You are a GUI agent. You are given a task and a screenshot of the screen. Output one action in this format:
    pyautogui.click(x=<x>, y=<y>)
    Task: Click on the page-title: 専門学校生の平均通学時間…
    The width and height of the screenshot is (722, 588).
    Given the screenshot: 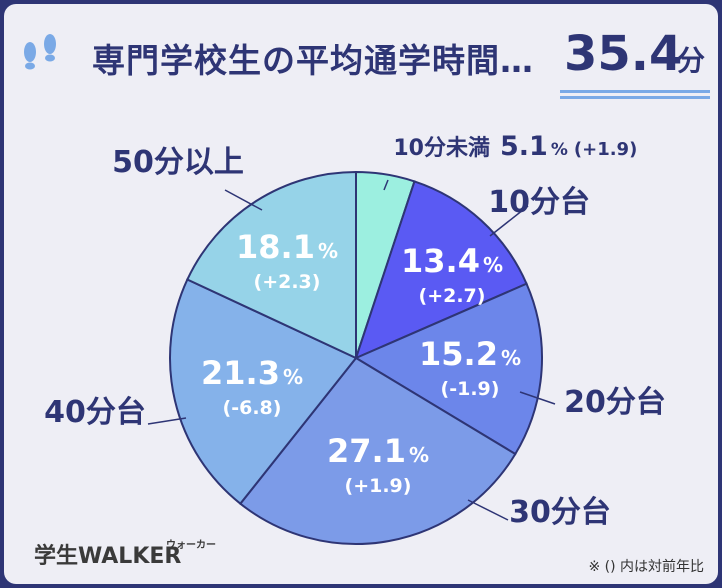 What is the action you would take?
    pyautogui.click(x=313, y=60)
    